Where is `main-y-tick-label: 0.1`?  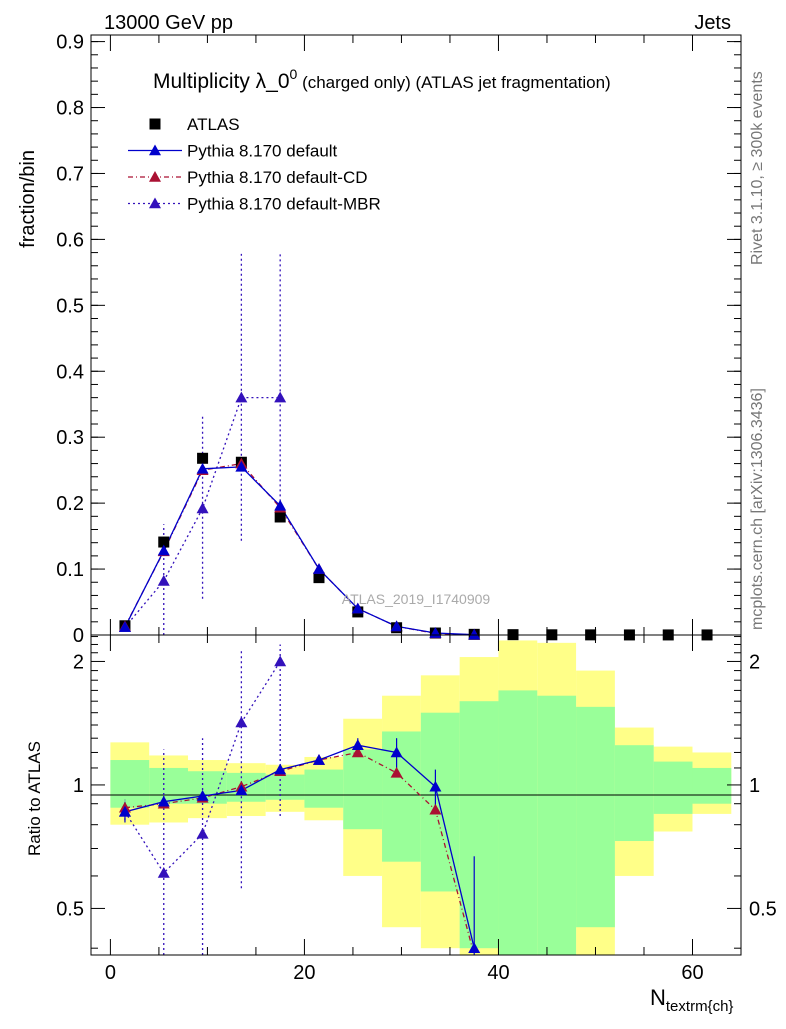
main-y-tick-label: 0.1 is located at coordinates (70, 570).